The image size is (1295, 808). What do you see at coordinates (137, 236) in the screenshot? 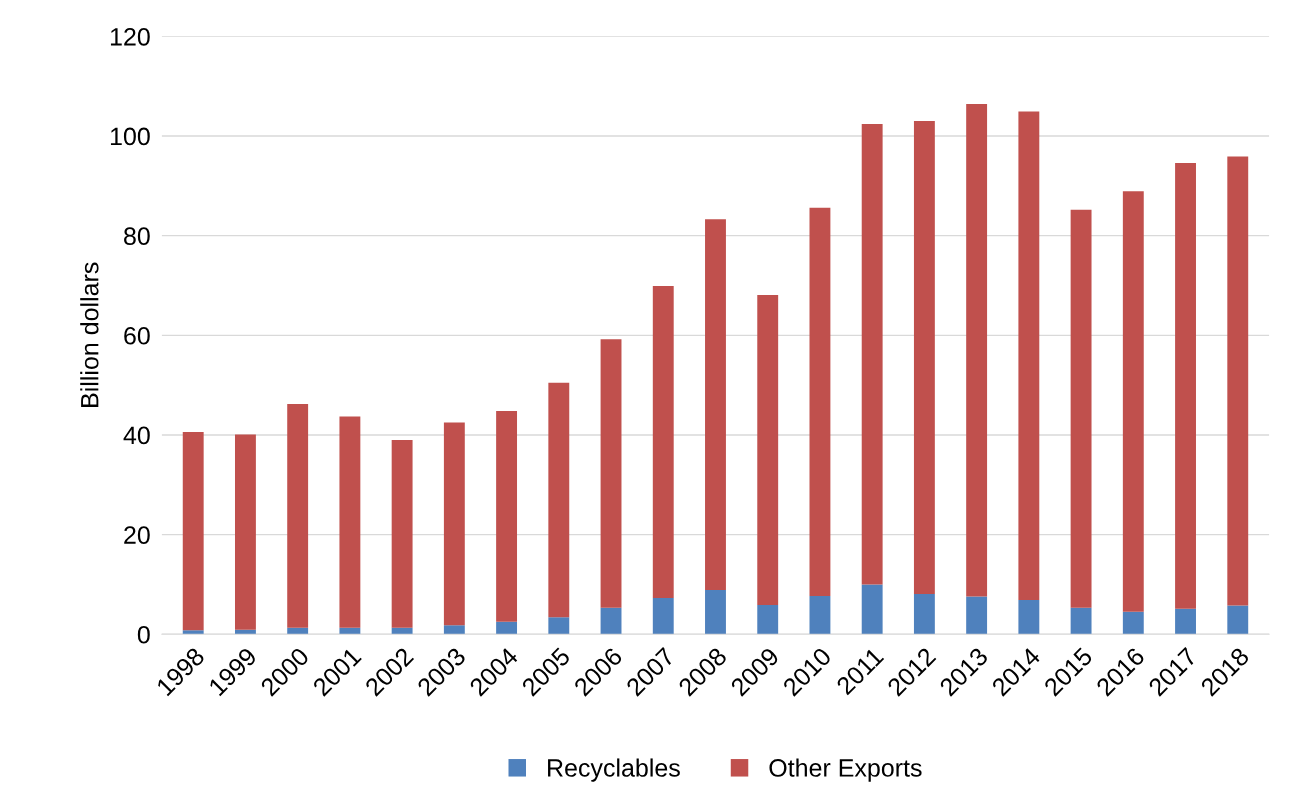
I see `y-tick-label: 80` at bounding box center [137, 236].